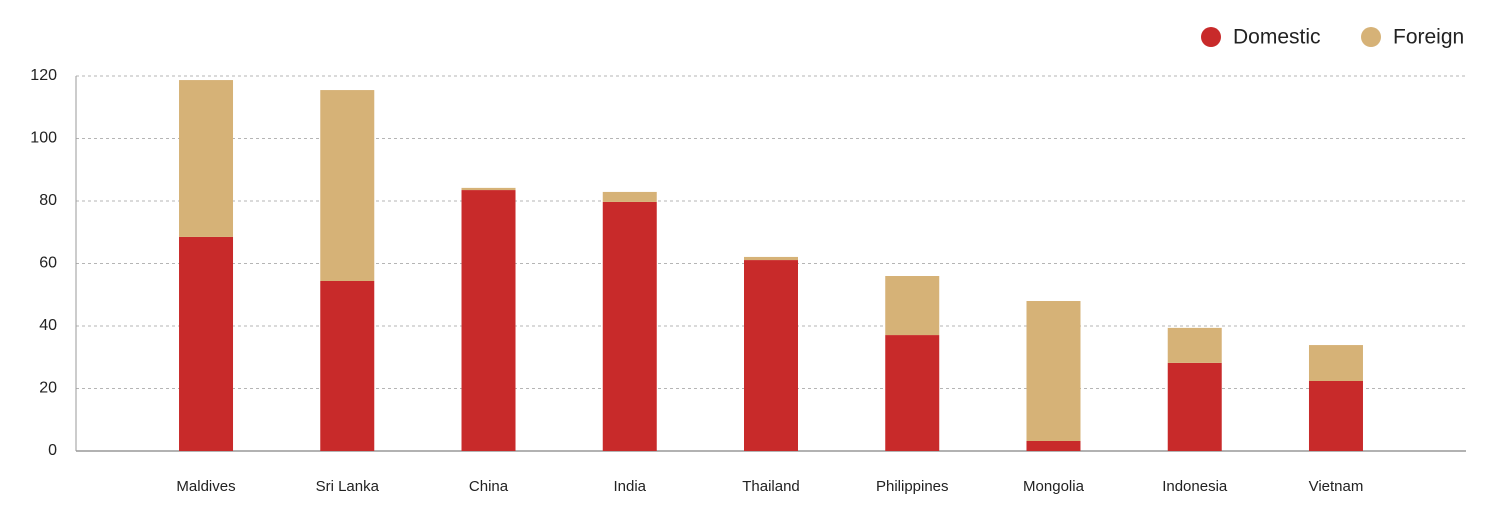 The image size is (1500, 524). I want to click on x-tick-label: Maldives, so click(205, 486).